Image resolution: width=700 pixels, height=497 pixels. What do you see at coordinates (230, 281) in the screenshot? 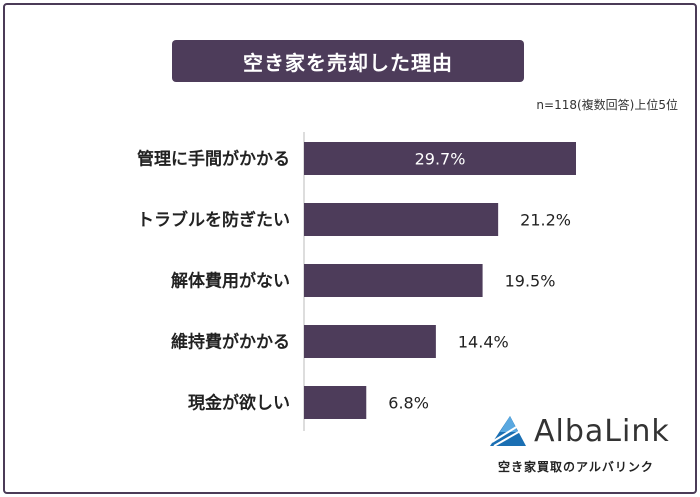
I see `category-label-2: 解体費用がない` at bounding box center [230, 281].